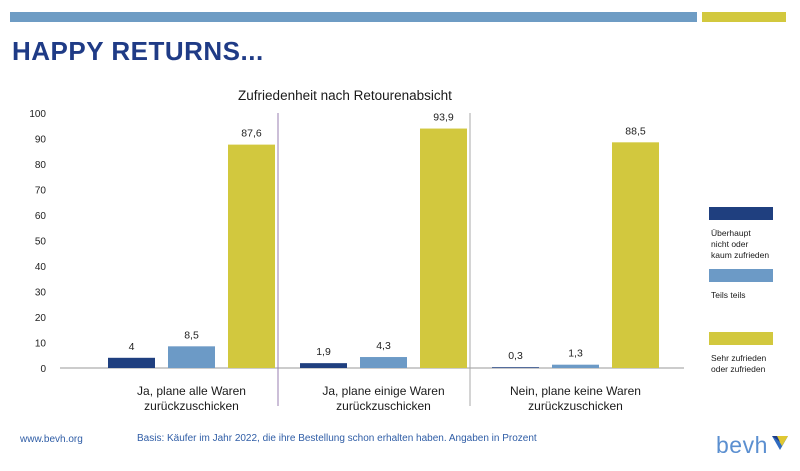 The image size is (800, 471). I want to click on legend-swatch-satisfied, so click(741, 338).